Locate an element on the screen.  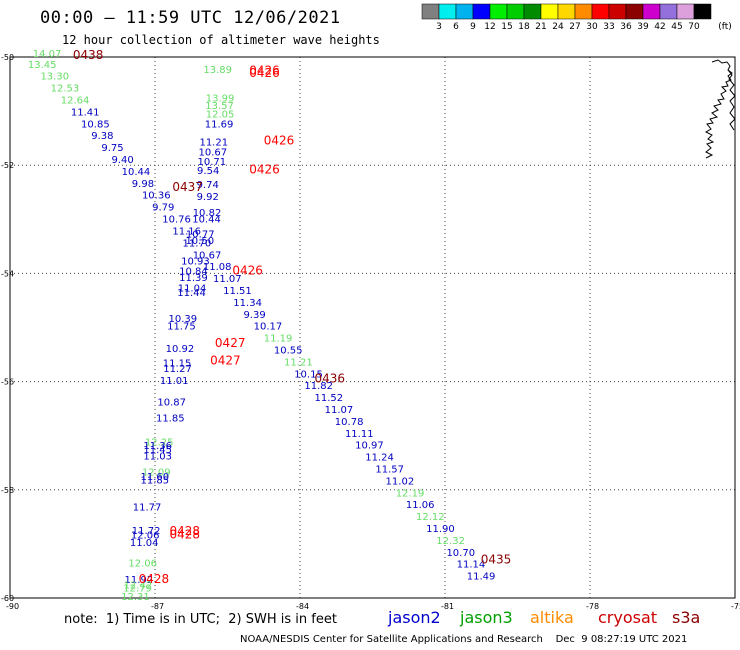
color-scale-label: 3 is located at coordinates (439, 27).